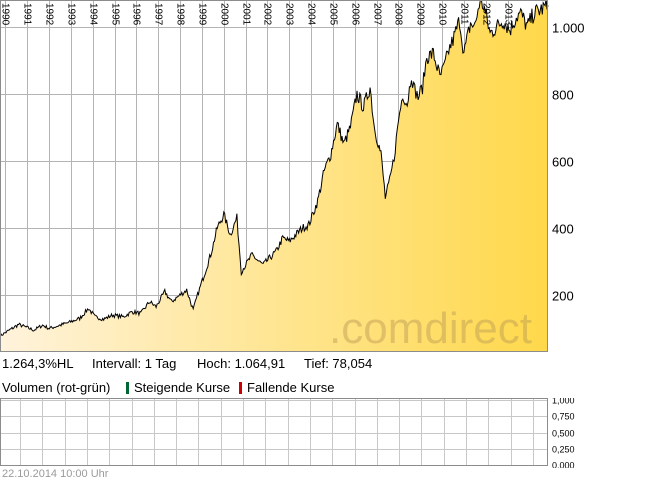 Image resolution: width=645 pixels, height=483 pixels. I want to click on y-axis-labels: 200 400 600 800 1.000, so click(568, 162).